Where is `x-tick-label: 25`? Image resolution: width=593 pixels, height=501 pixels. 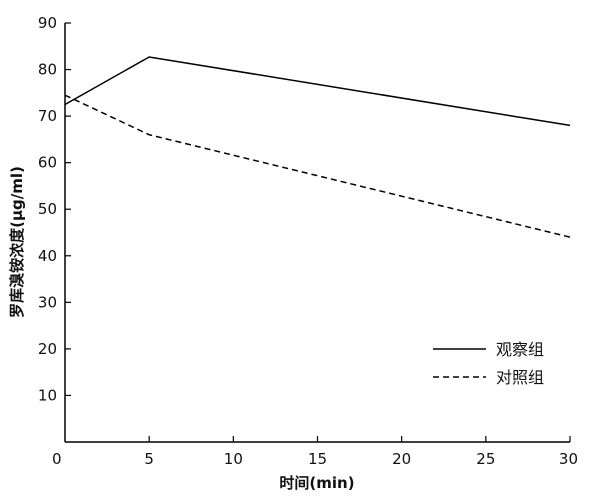
x-tick-label: 25 is located at coordinates (485, 459).